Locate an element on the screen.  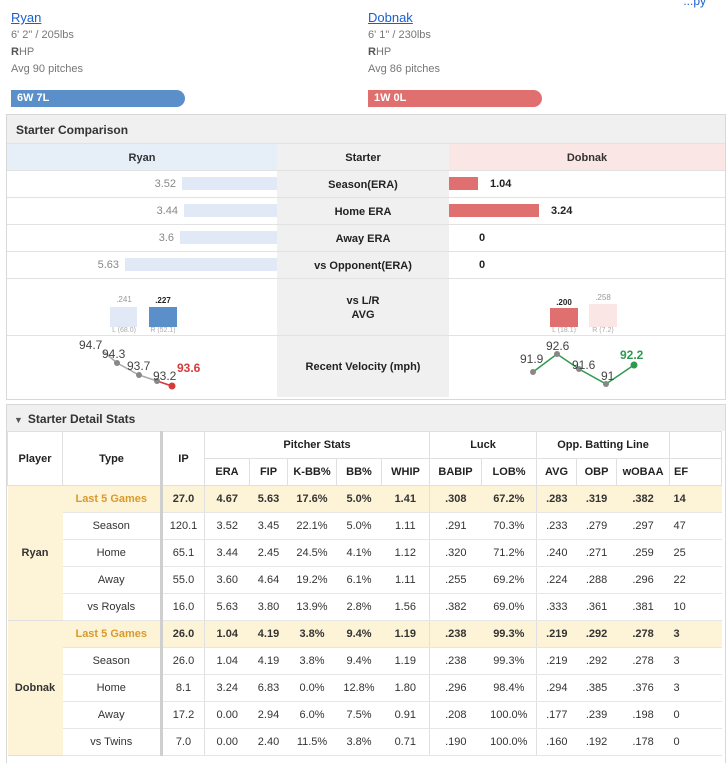
comparison-right-value: 0 is located at coordinates (482, 238).